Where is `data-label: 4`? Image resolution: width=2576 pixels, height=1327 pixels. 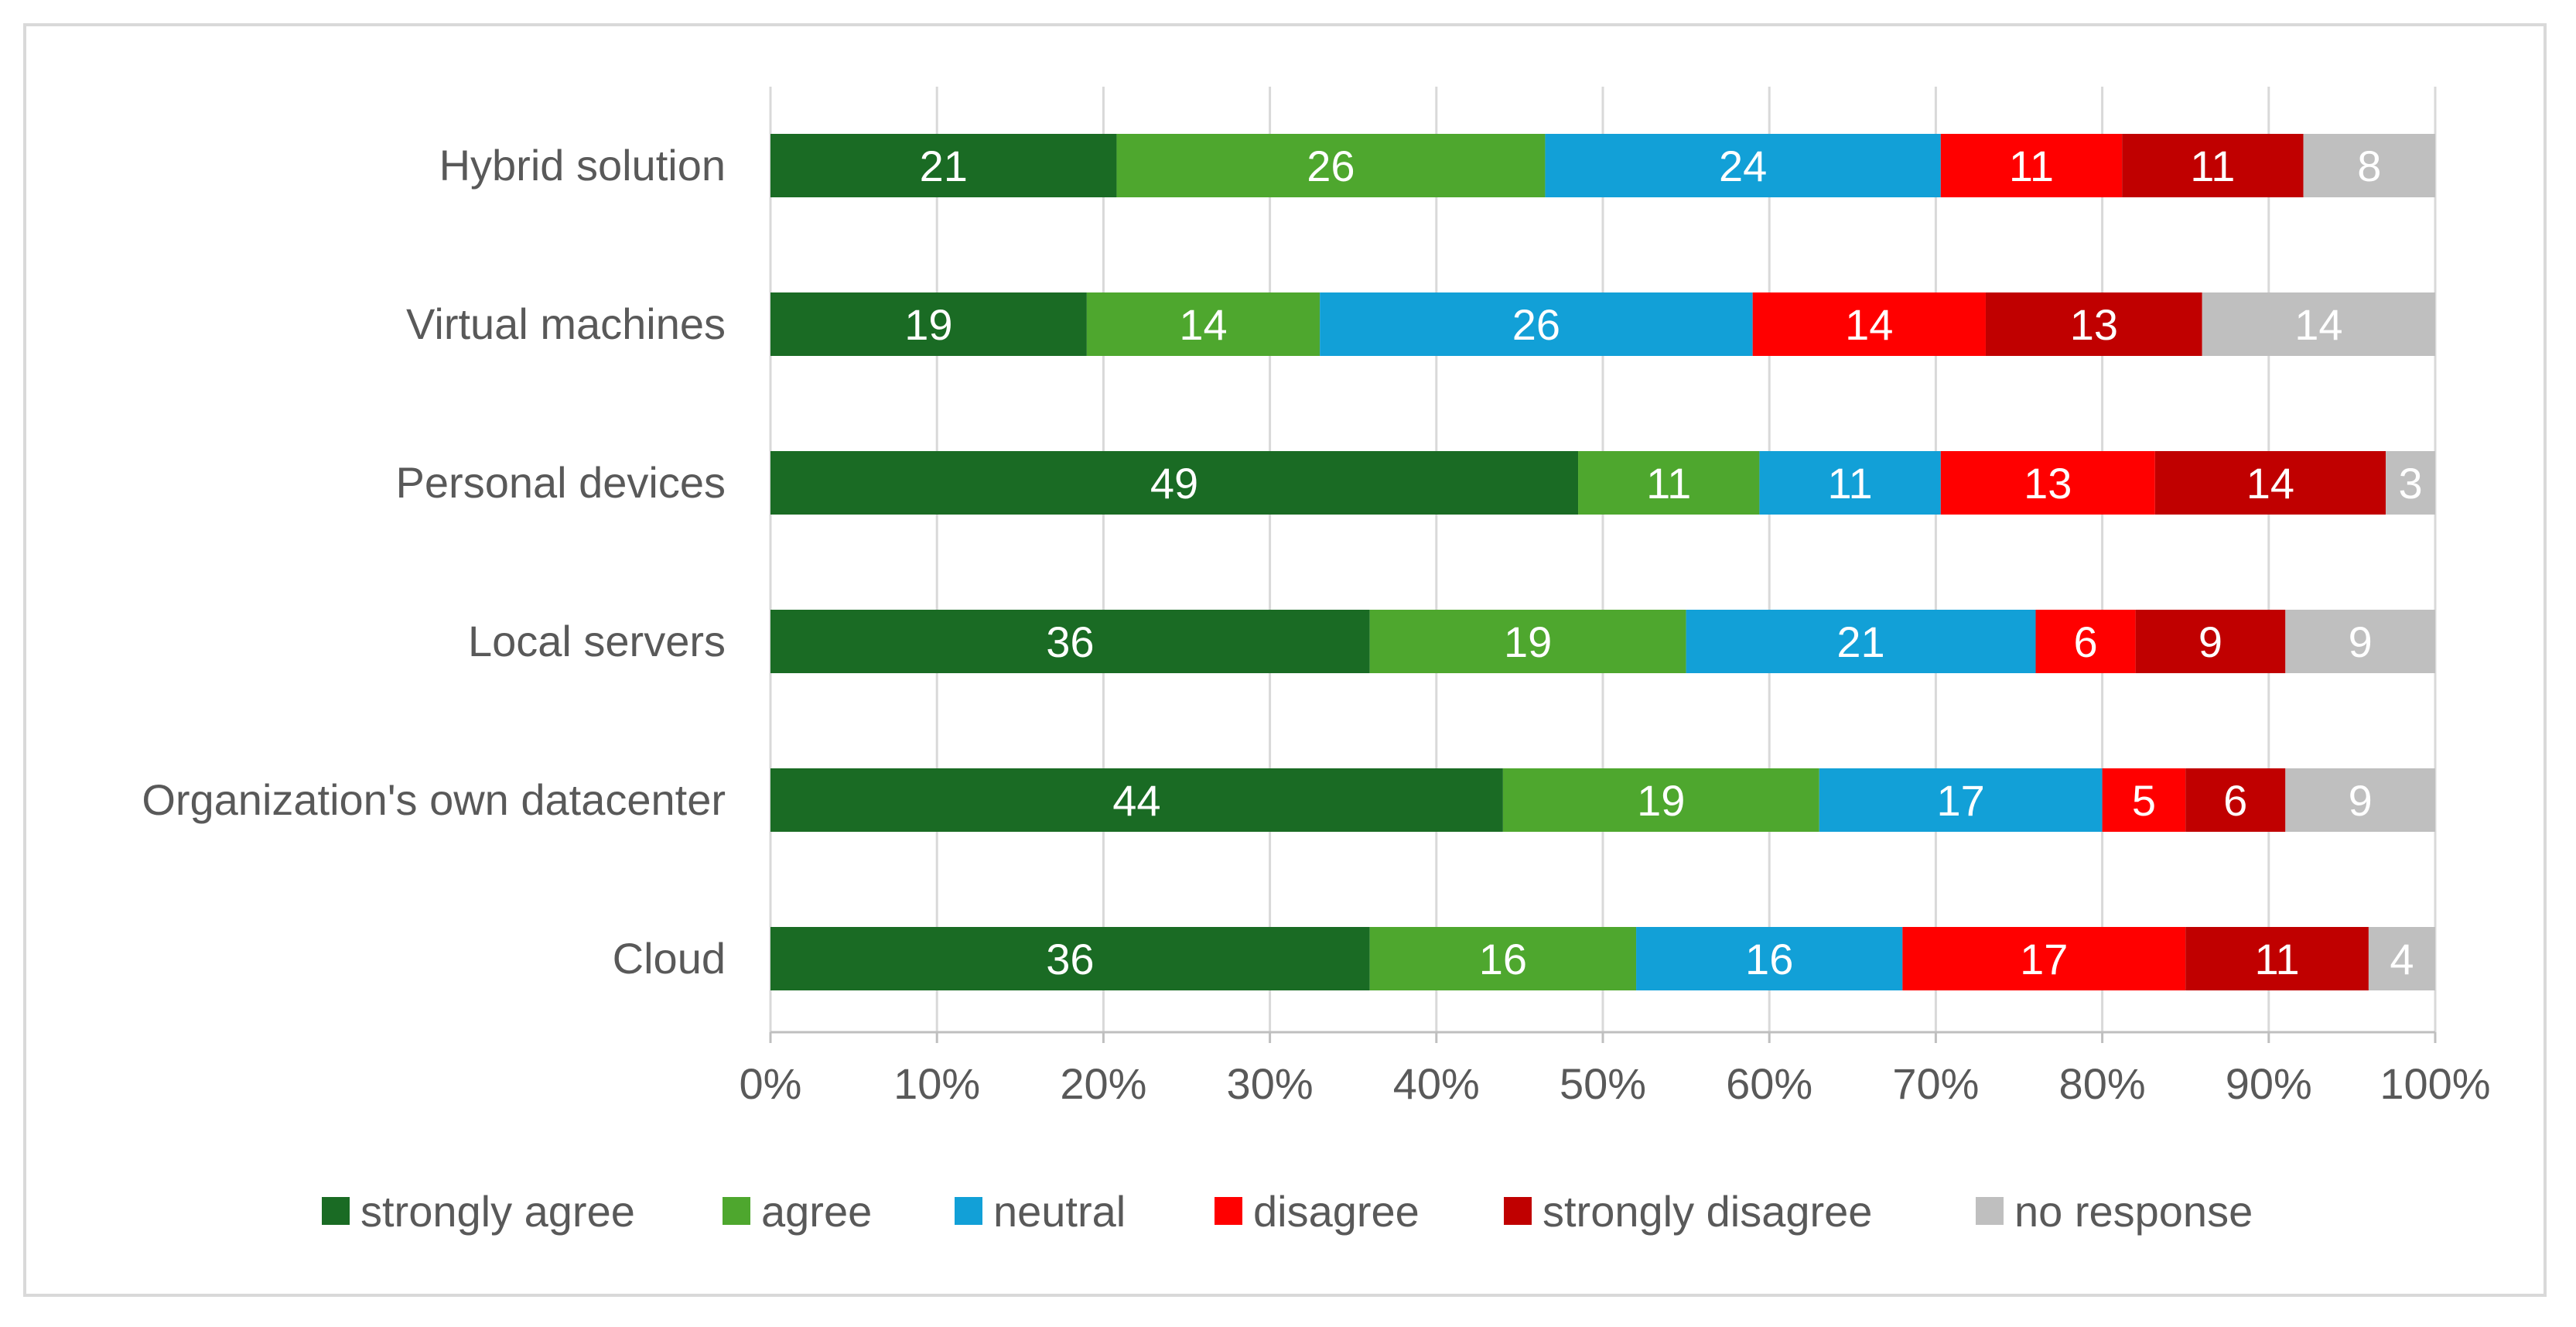
data-label: 4 is located at coordinates (2402, 959).